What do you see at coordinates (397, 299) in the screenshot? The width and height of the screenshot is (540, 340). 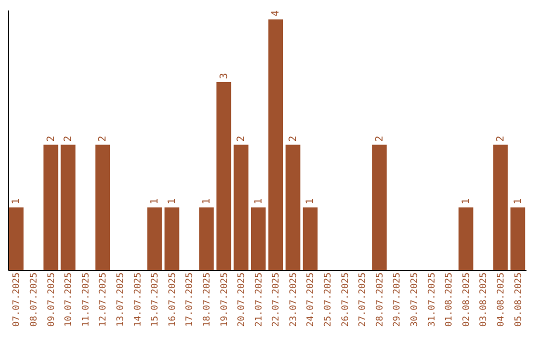 I see `x-tick-label: 29.07.2025` at bounding box center [397, 299].